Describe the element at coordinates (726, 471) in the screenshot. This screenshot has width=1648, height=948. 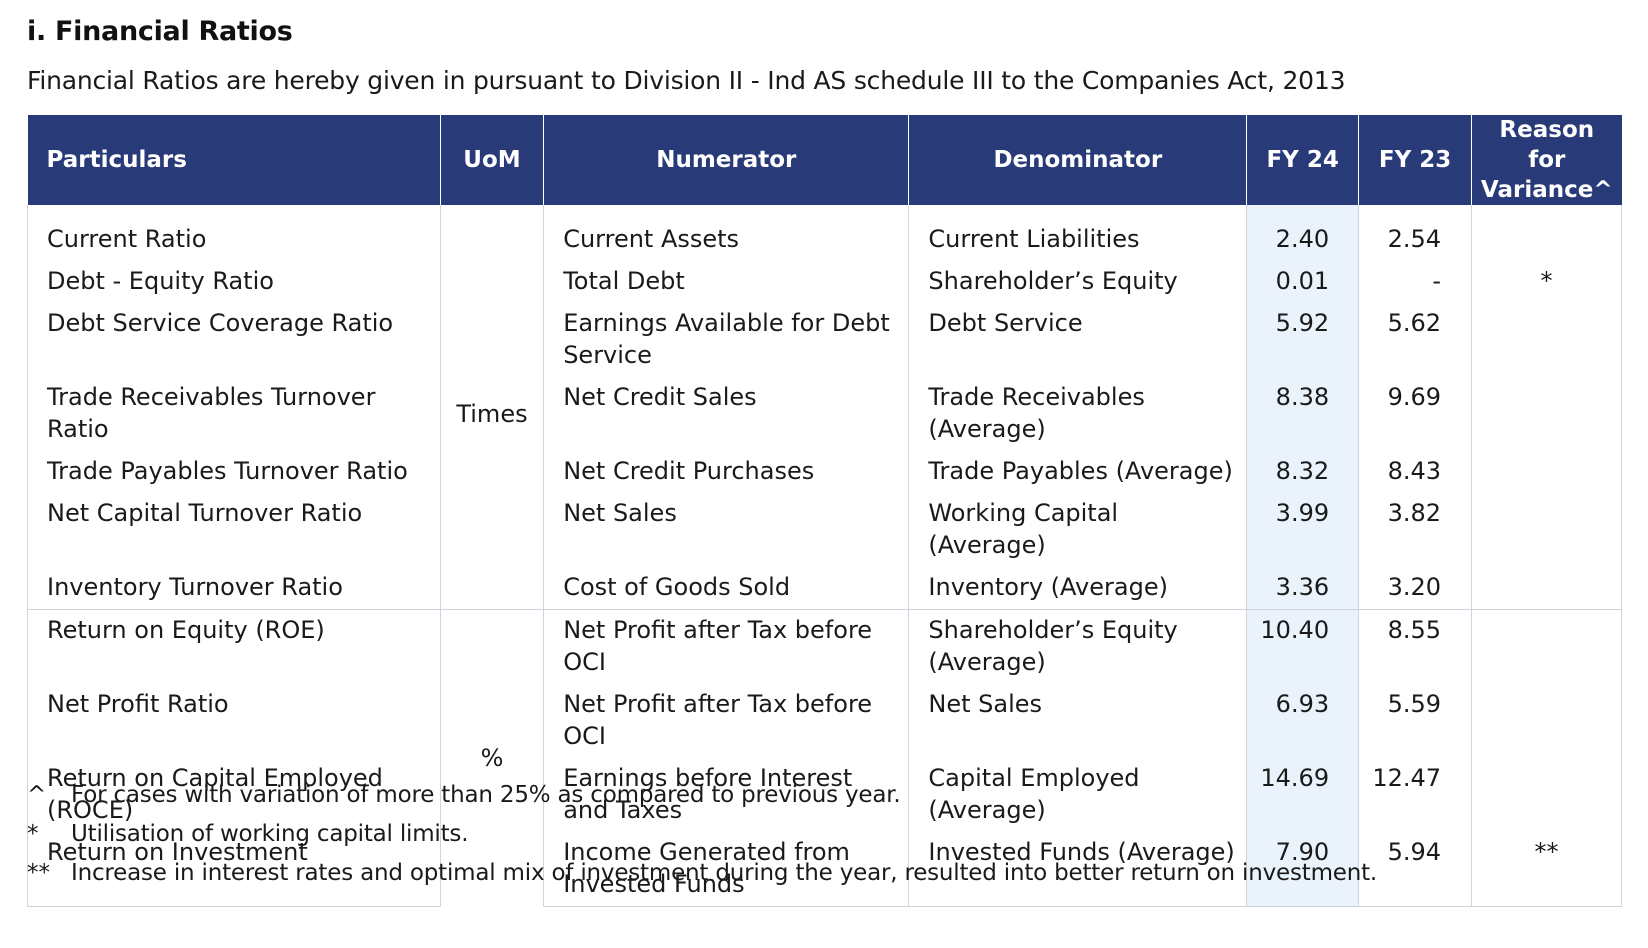
I see `cell-numerator: Net Credit Purchases` at that location.